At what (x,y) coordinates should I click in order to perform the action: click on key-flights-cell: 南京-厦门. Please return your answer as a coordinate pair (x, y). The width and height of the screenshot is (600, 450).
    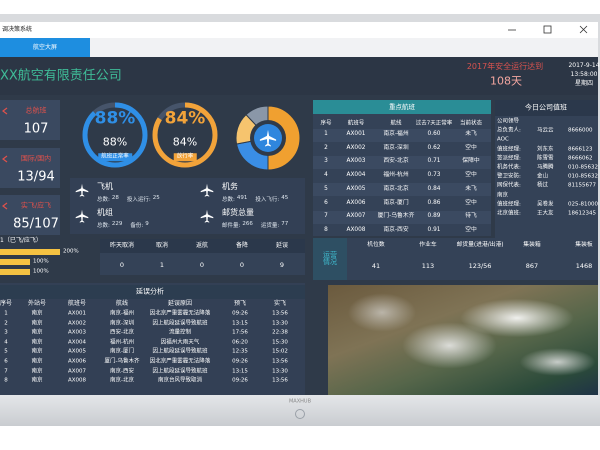
    Looking at the image, I should click on (396, 202).